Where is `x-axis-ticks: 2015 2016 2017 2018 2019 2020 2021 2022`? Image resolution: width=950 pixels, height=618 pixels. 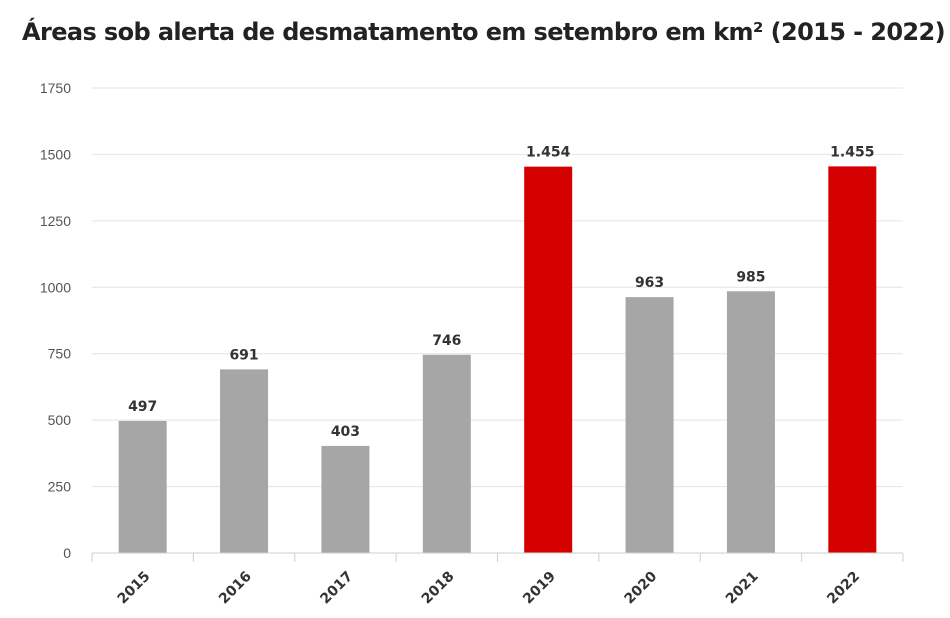 x-axis-ticks: 2015 2016 2017 2018 2019 2020 2021 2022 is located at coordinates (489, 587).